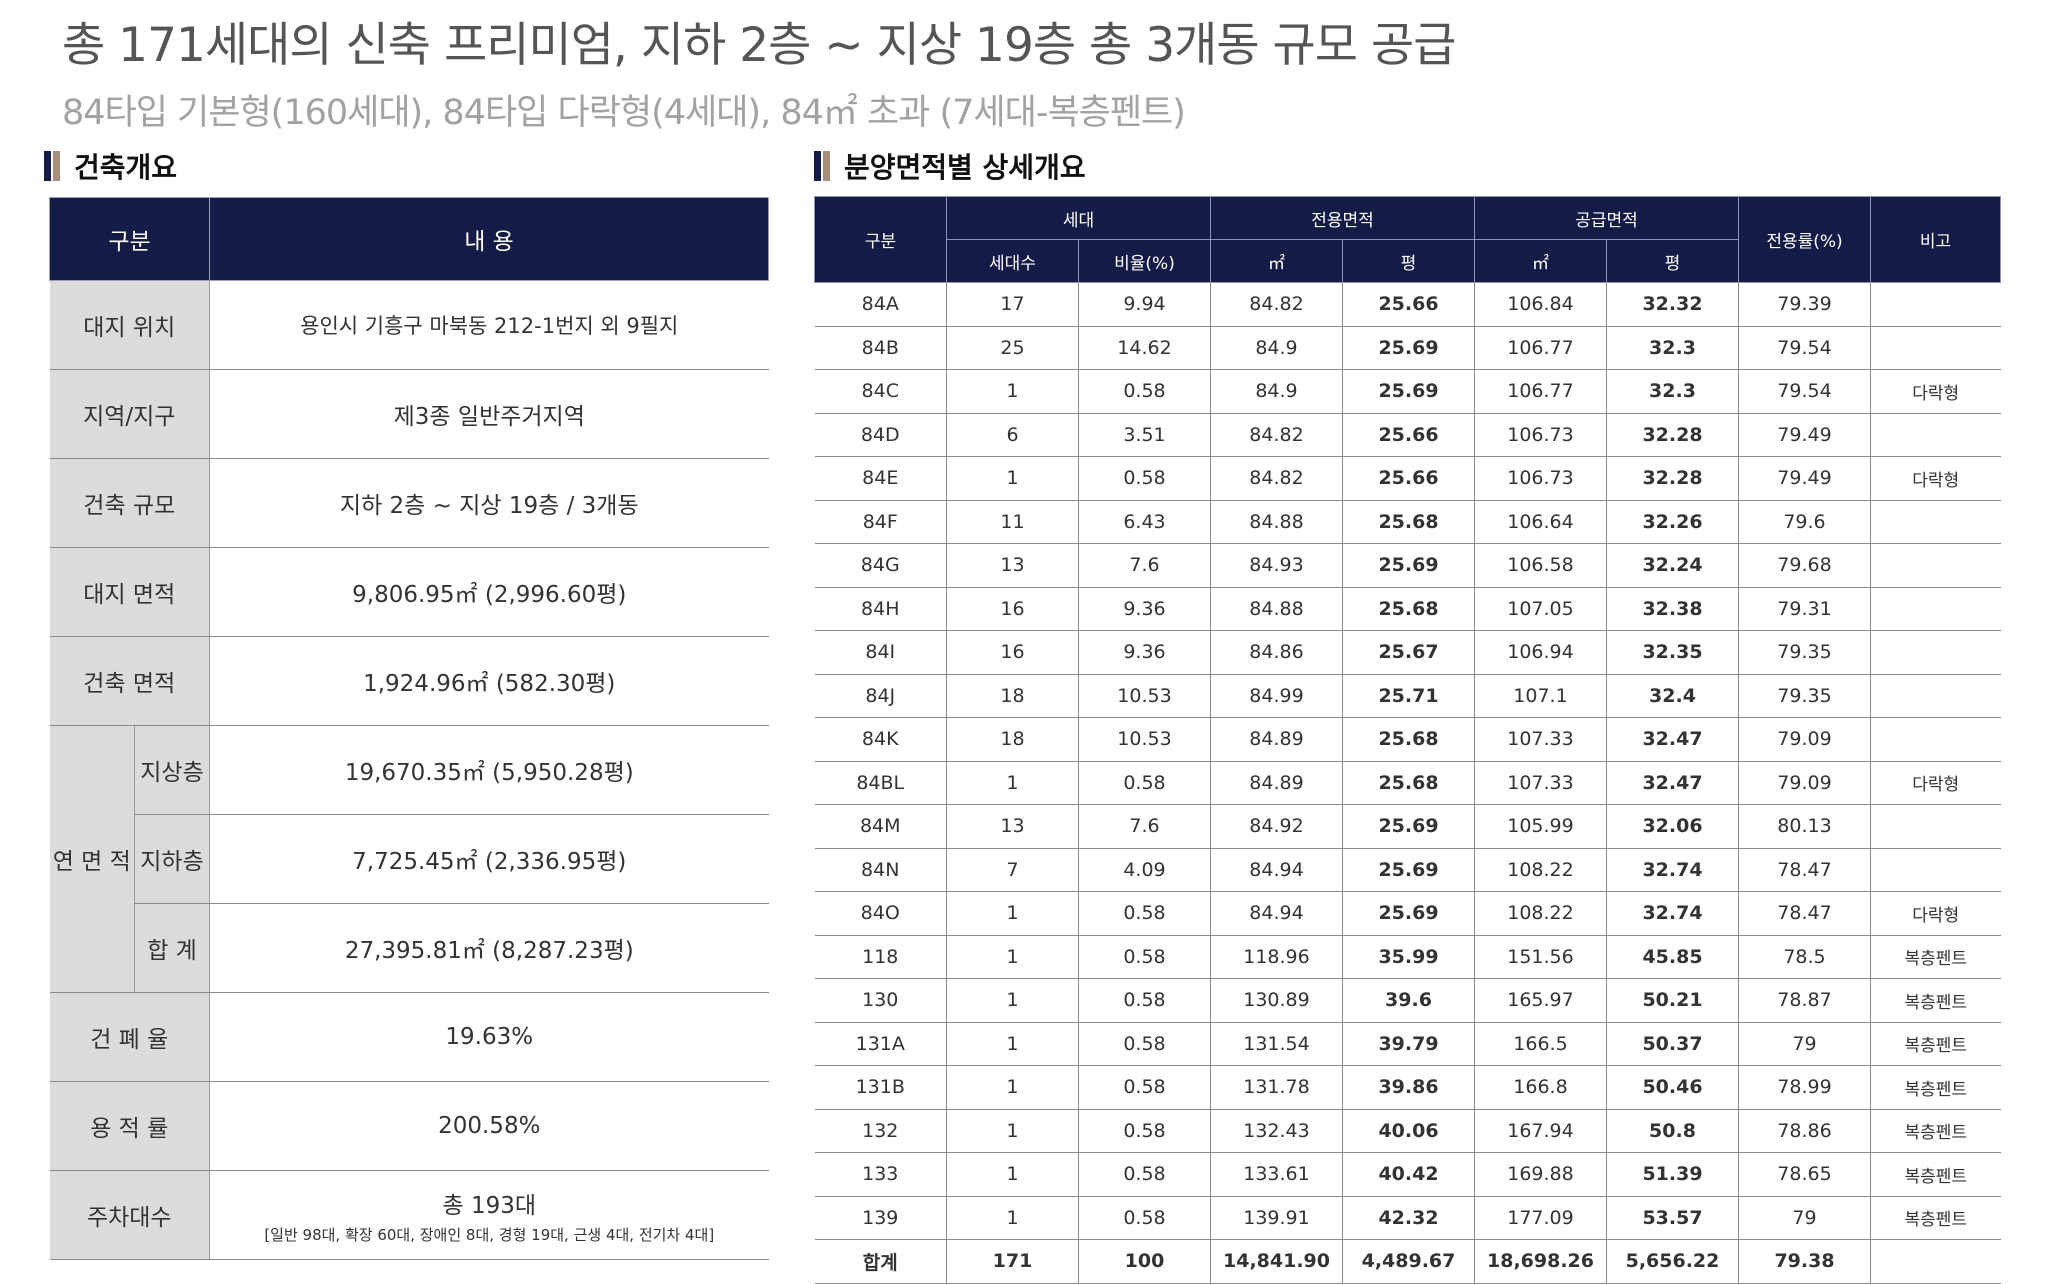  What do you see at coordinates (489, 1126) in the screenshot?
I see `row-value: 200.58%` at bounding box center [489, 1126].